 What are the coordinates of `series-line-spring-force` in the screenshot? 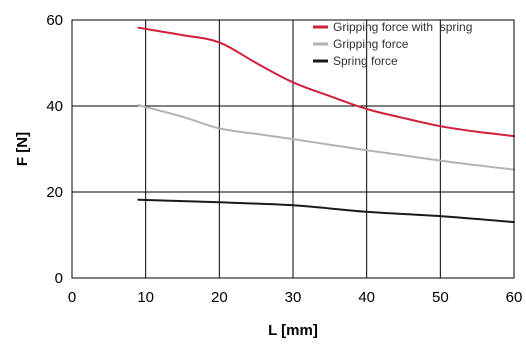 It's located at (326, 211).